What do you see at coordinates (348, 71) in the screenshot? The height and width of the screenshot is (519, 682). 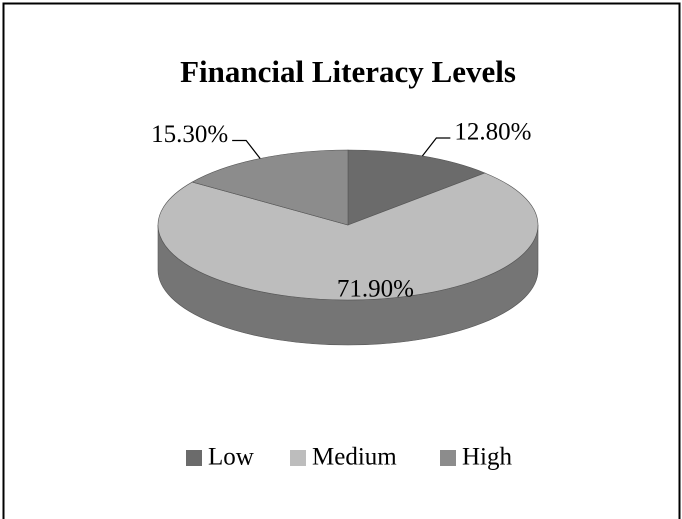 I see `chart-title: Financial Literacy Levels` at bounding box center [348, 71].